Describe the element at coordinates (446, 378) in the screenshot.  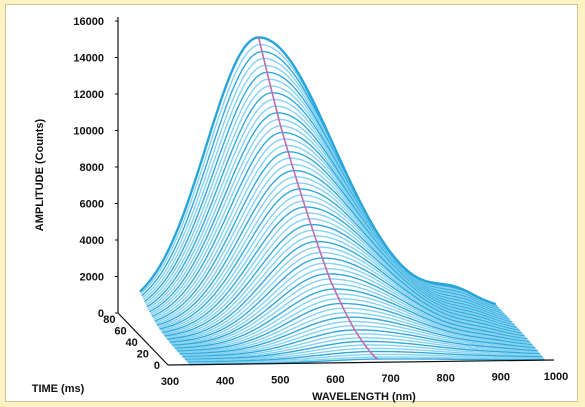
I see `x-tick-label: 800` at that location.